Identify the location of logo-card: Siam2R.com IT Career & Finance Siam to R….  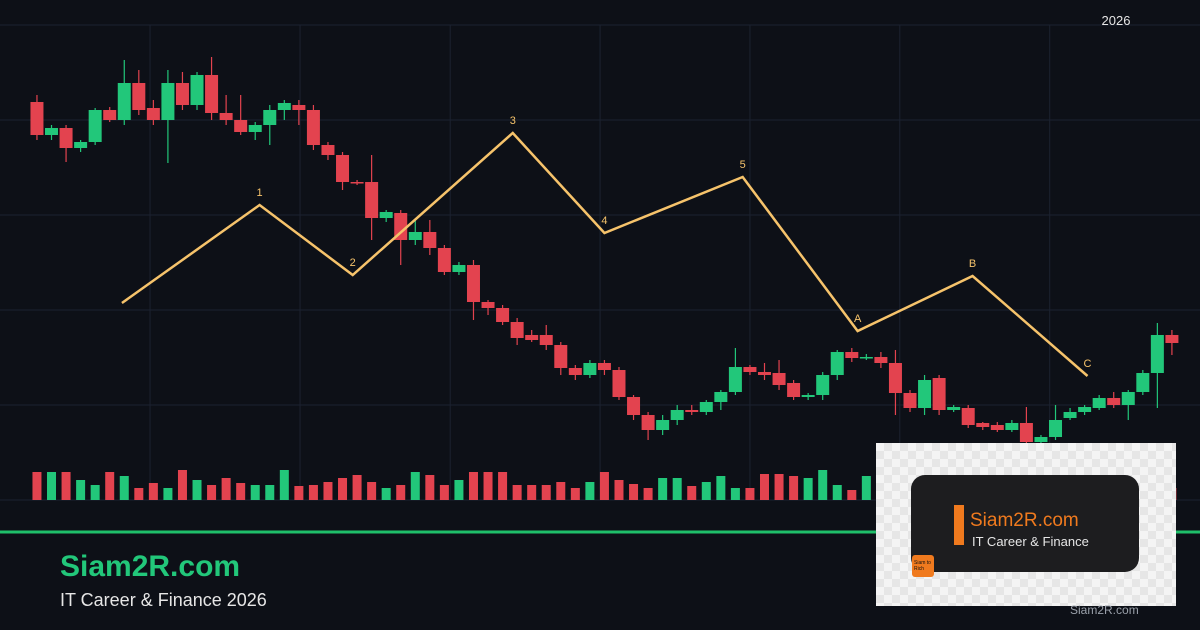
(1026, 524).